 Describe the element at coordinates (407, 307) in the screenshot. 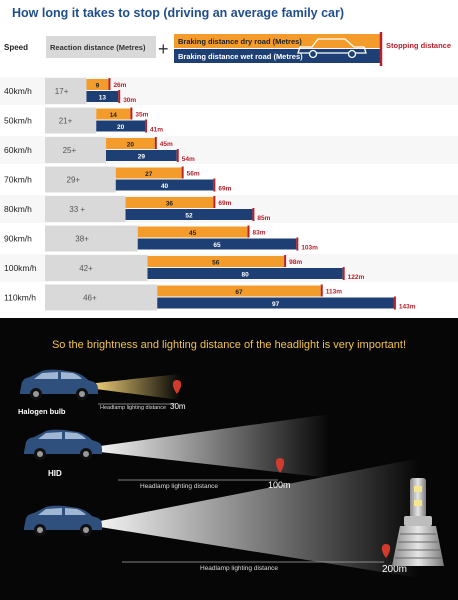

I see `wet-total: 143m` at that location.